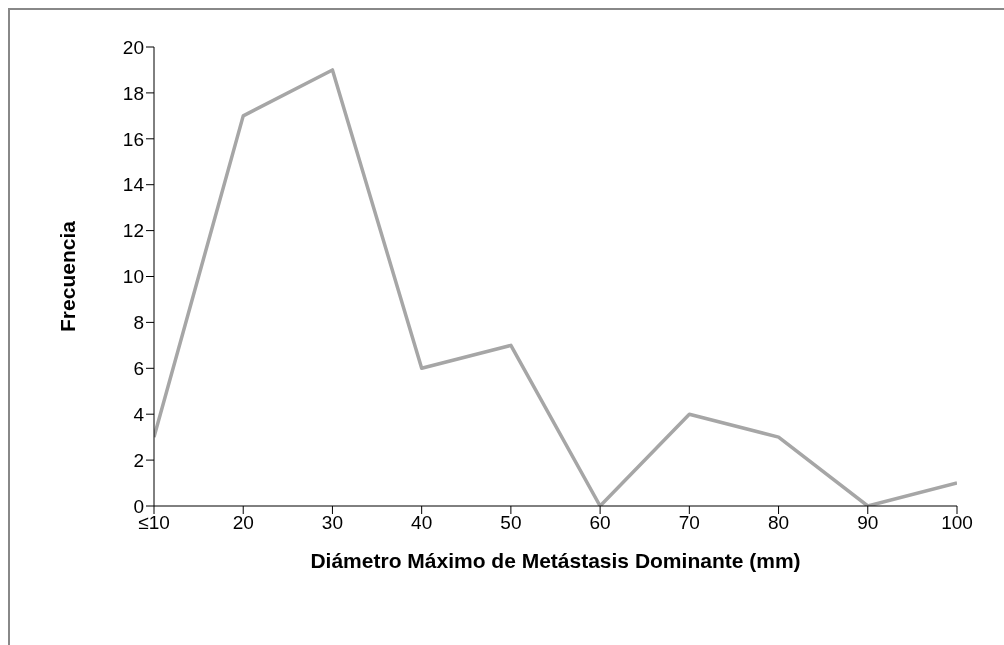  Describe the element at coordinates (133, 185) in the screenshot. I see `y-tick-label: 14` at that location.